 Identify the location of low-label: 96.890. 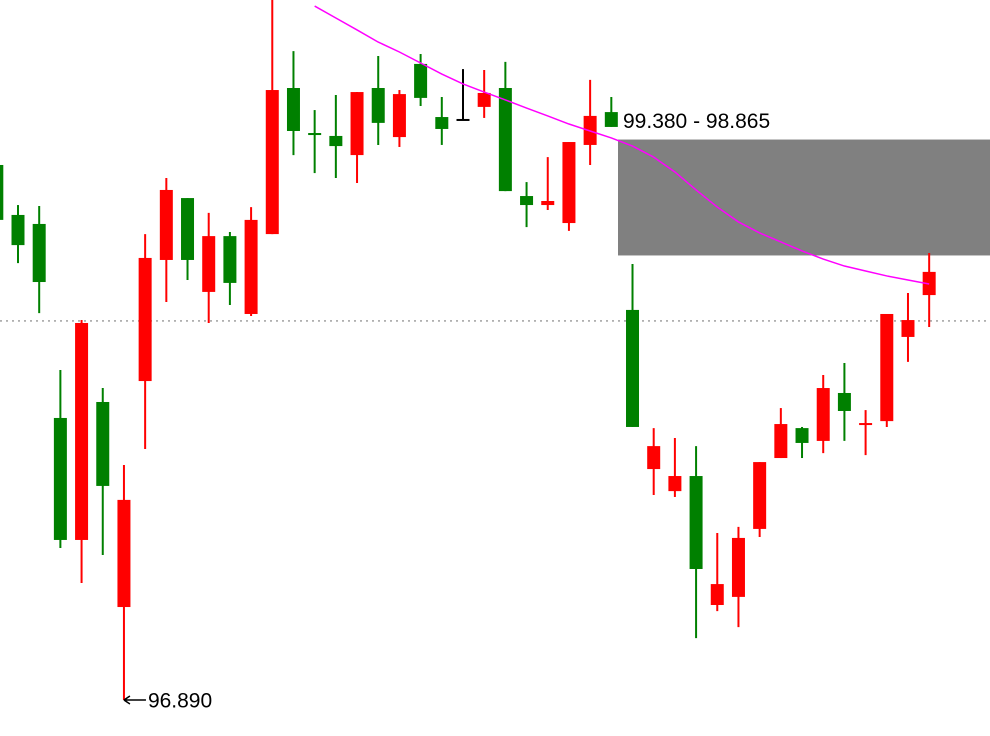
(180, 701).